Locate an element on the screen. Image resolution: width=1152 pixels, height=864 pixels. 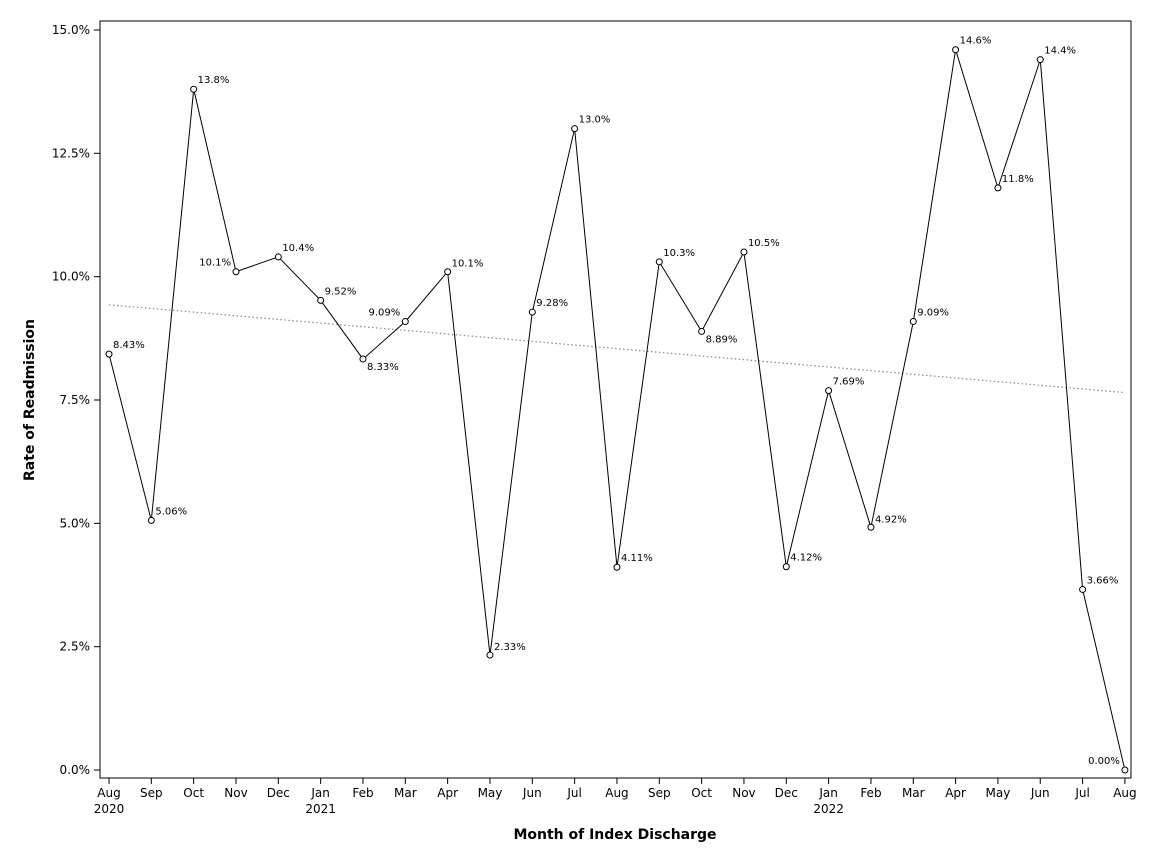
data-label: 13.0% is located at coordinates (595, 120).